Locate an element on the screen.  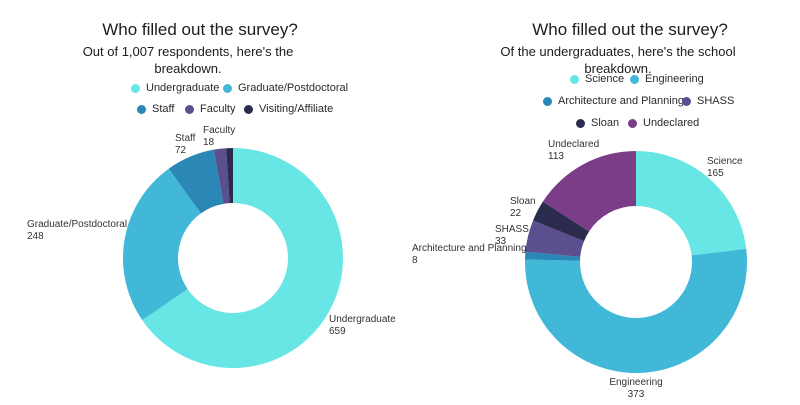
legend-label: Undergraduate is located at coordinates (183, 88).